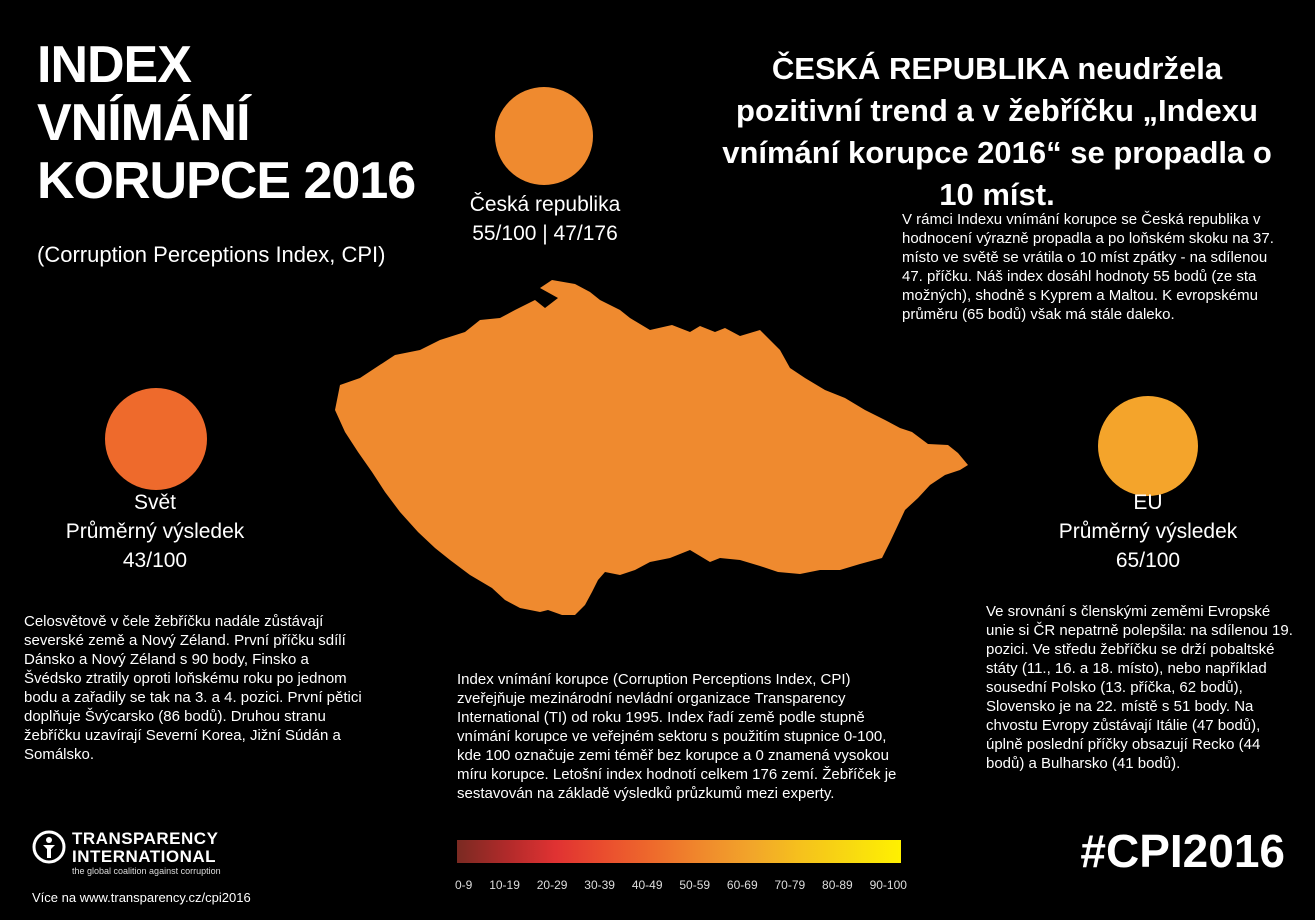 The height and width of the screenshot is (920, 1315). I want to click on logo-text-line2: INTERNATIONAL, so click(144, 856).